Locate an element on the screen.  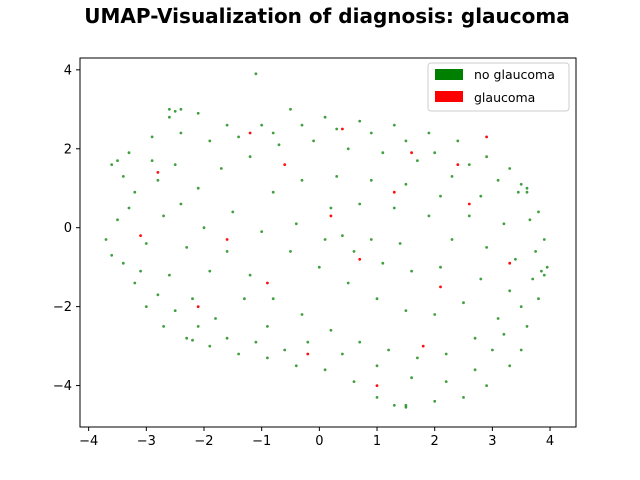
x-tick-label: −4 is located at coordinates (88, 441).